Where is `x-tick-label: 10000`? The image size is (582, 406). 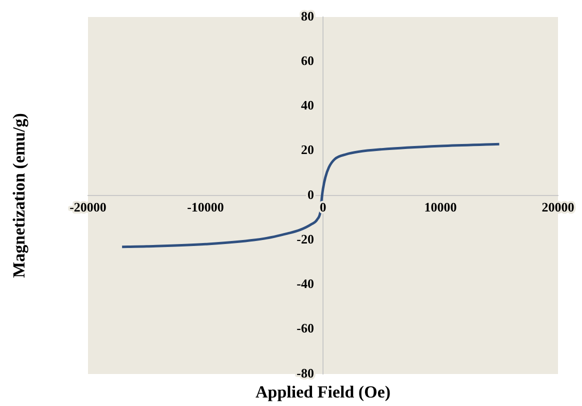 x-tick-label: 10000 is located at coordinates (440, 206).